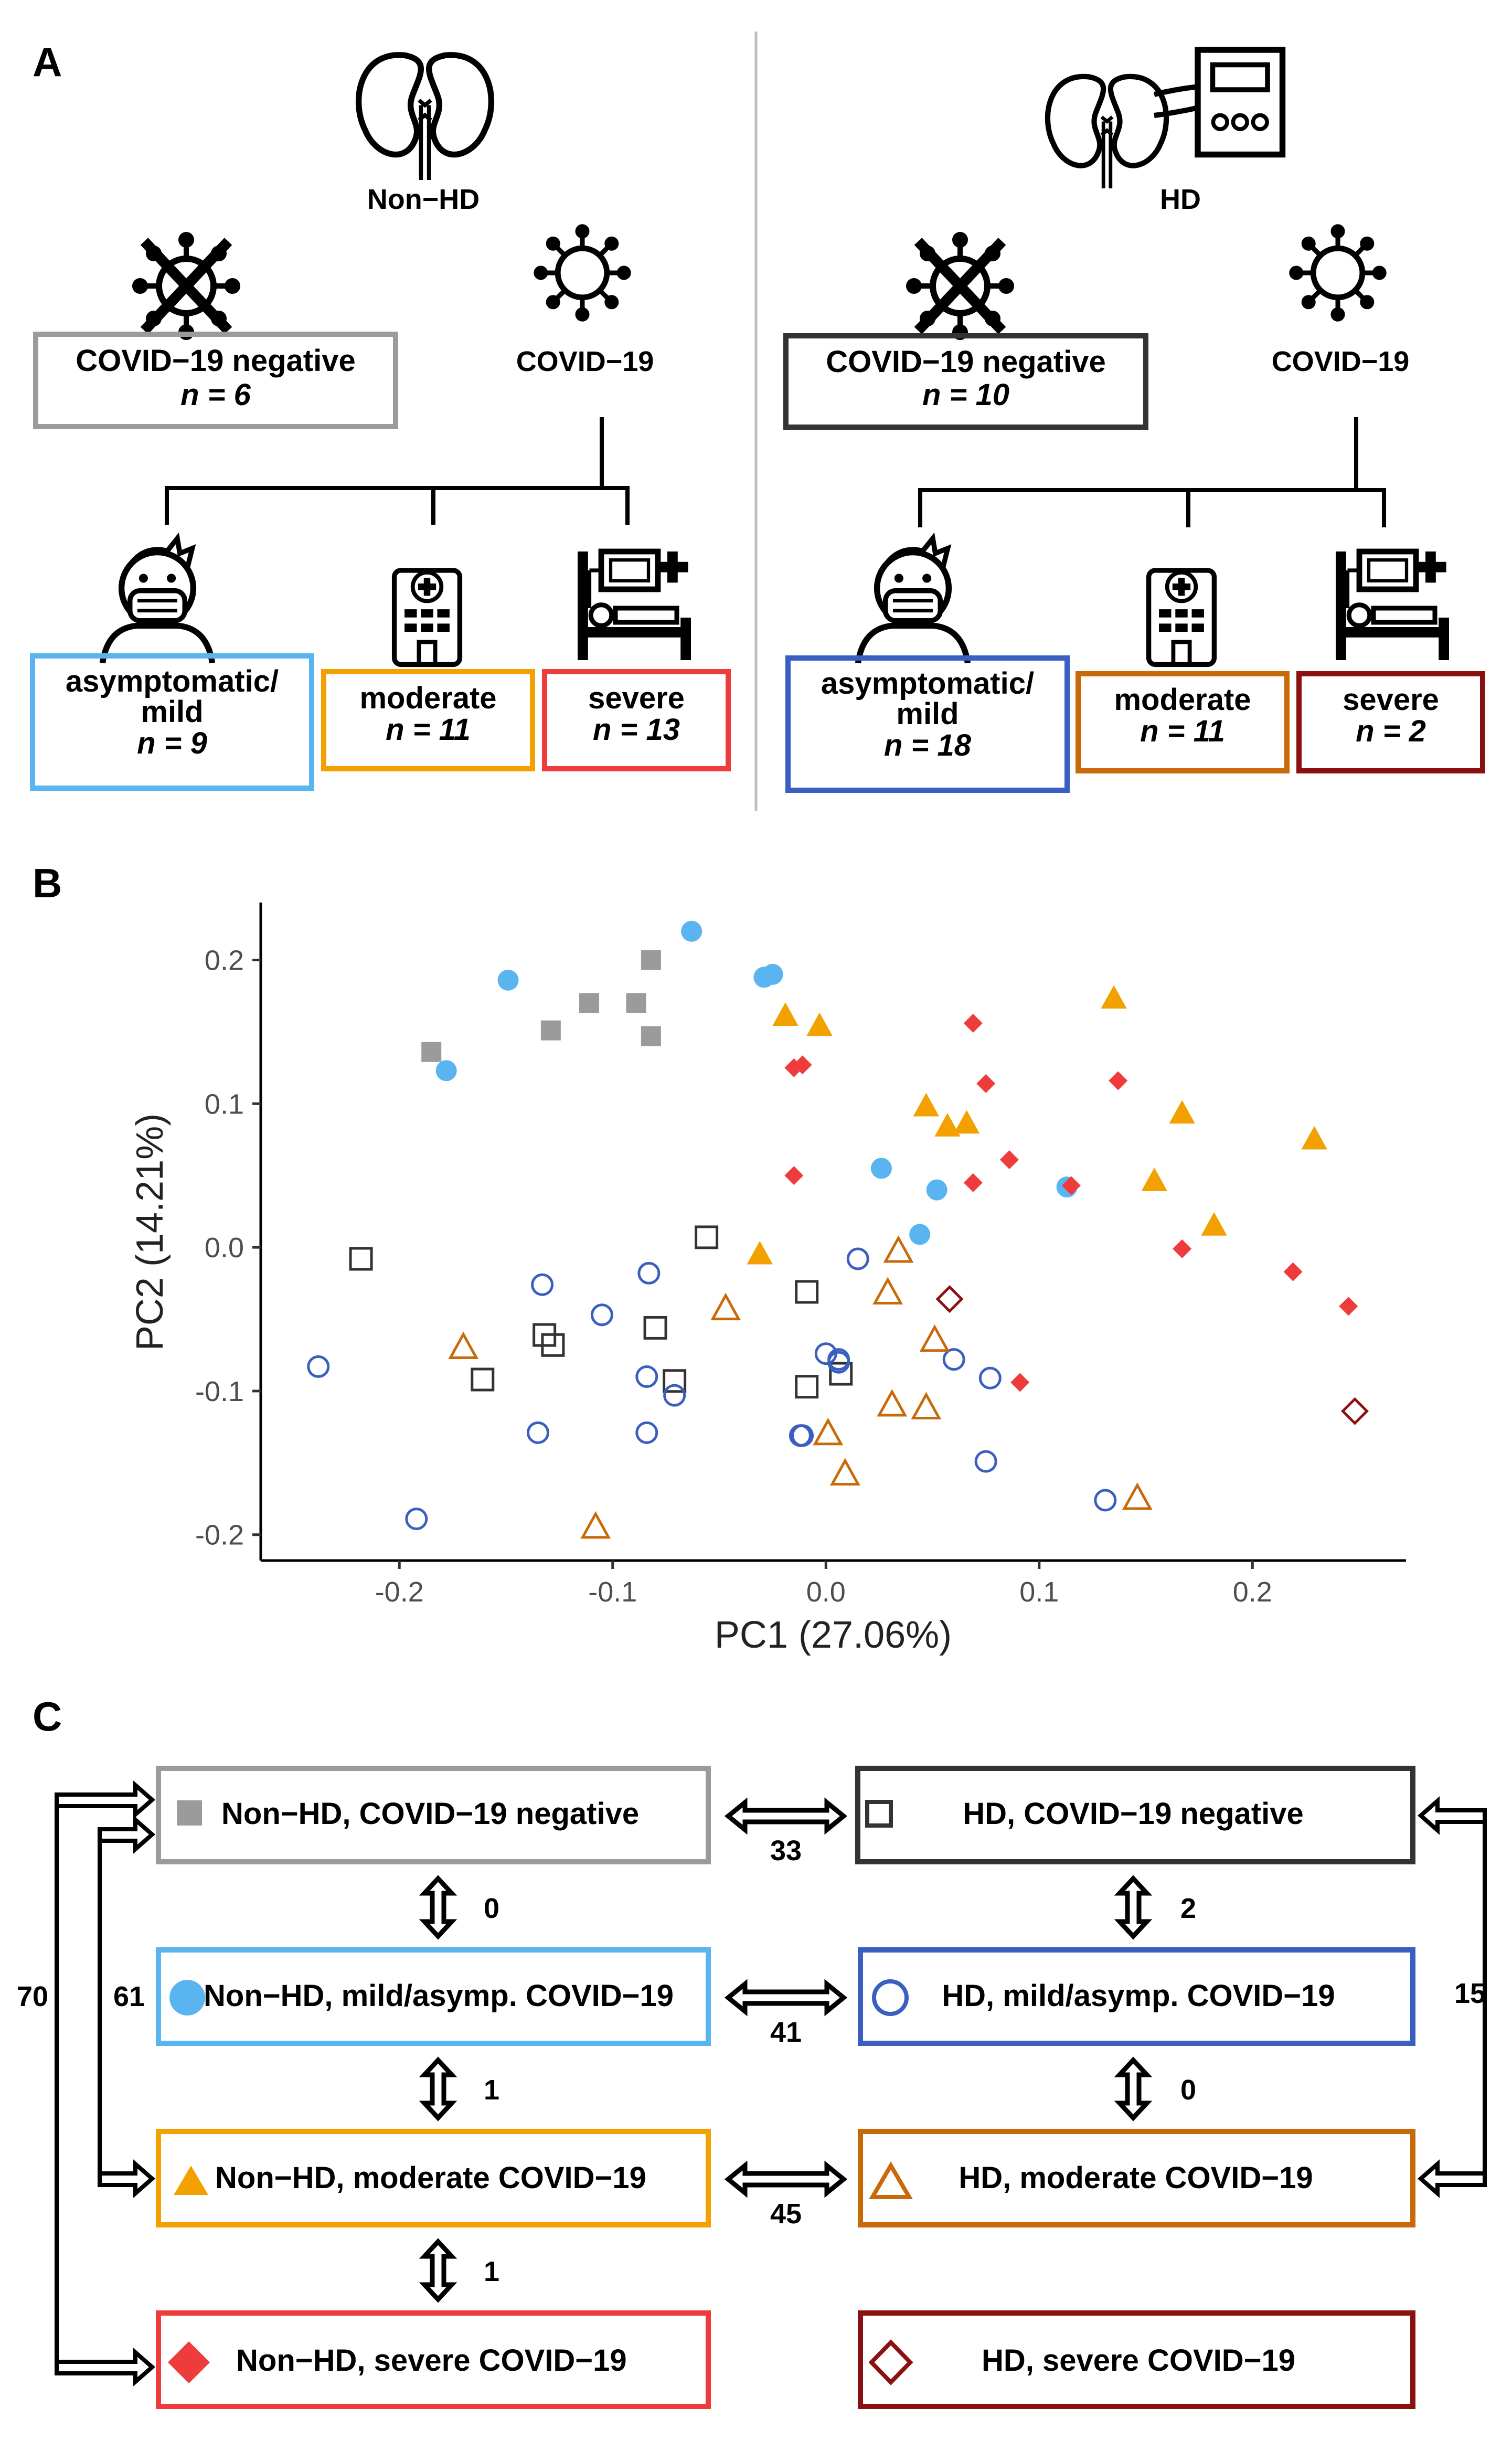 The image size is (1512, 2440). I want to click on horizontal-arrows, so click(786, 1998).